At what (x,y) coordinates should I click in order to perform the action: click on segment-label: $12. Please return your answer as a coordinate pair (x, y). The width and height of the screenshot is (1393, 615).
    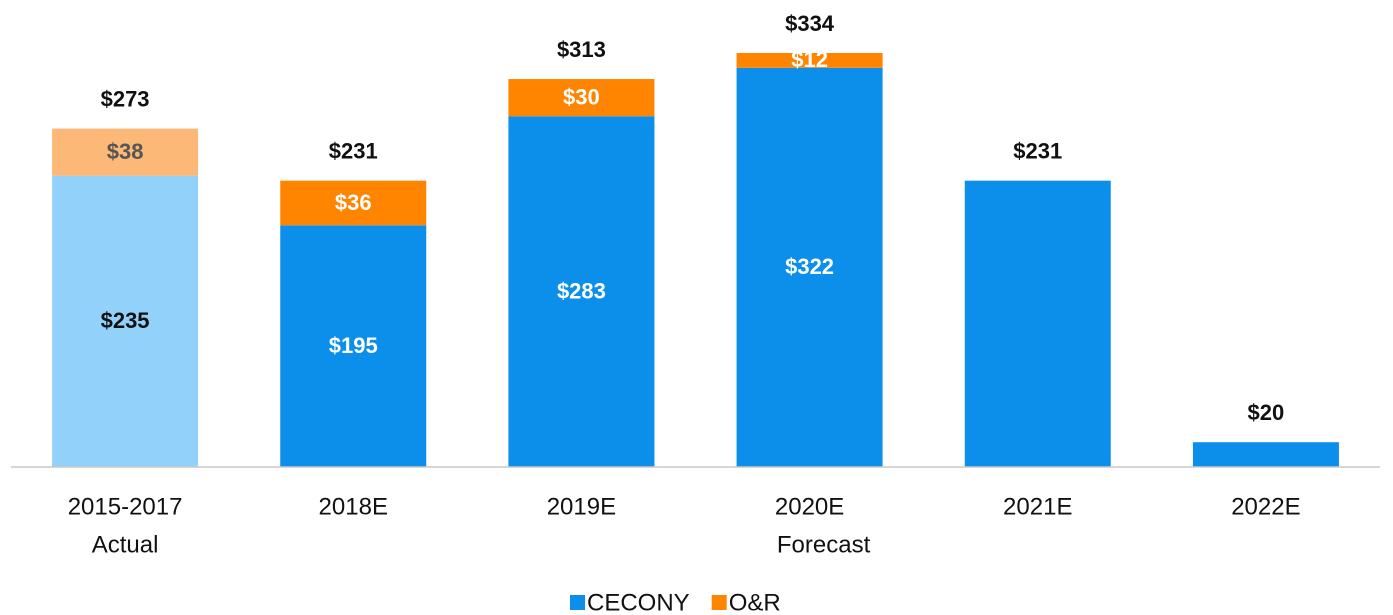
    Looking at the image, I should click on (809, 59).